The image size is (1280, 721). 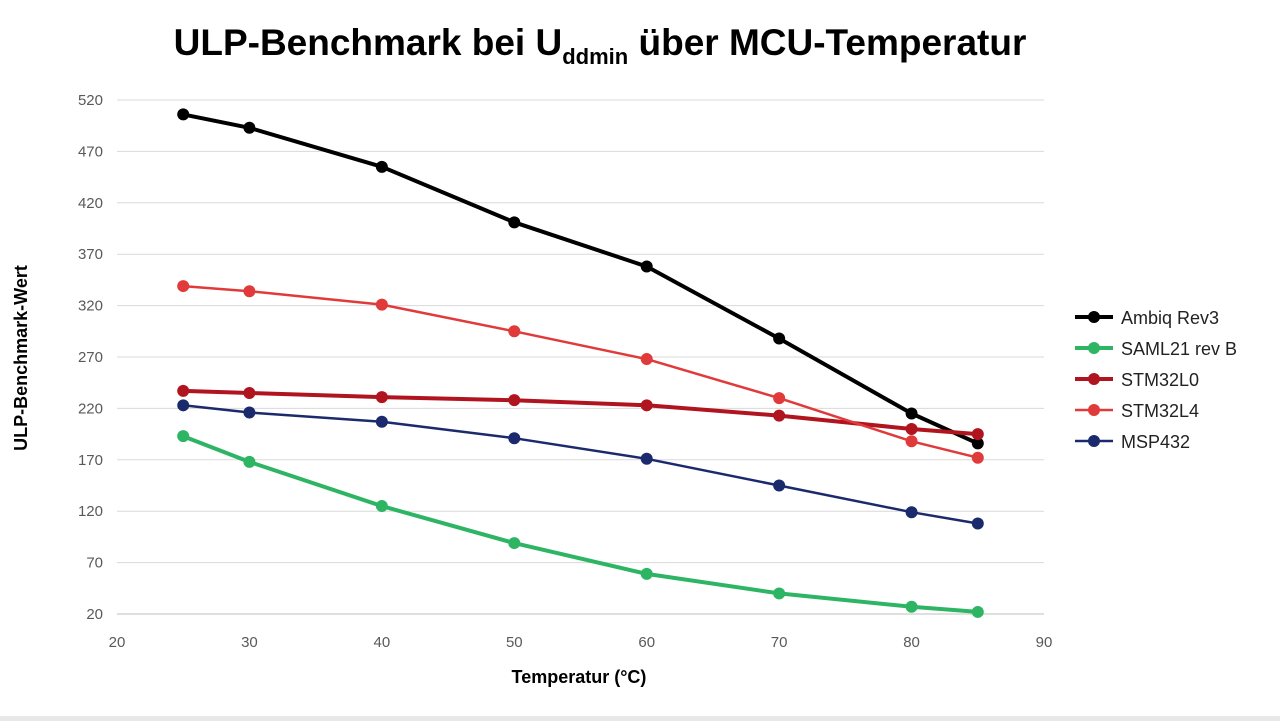 I want to click on legend-item: MSP432, so click(x=1132, y=442).